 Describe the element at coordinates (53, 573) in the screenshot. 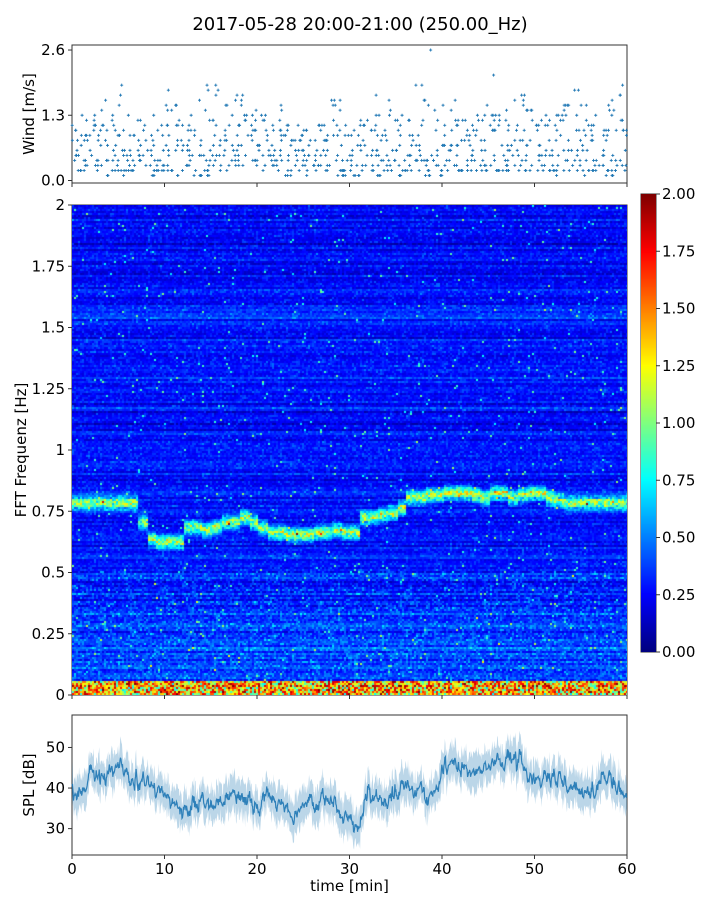

I see `y-tick-label: 0.5` at that location.